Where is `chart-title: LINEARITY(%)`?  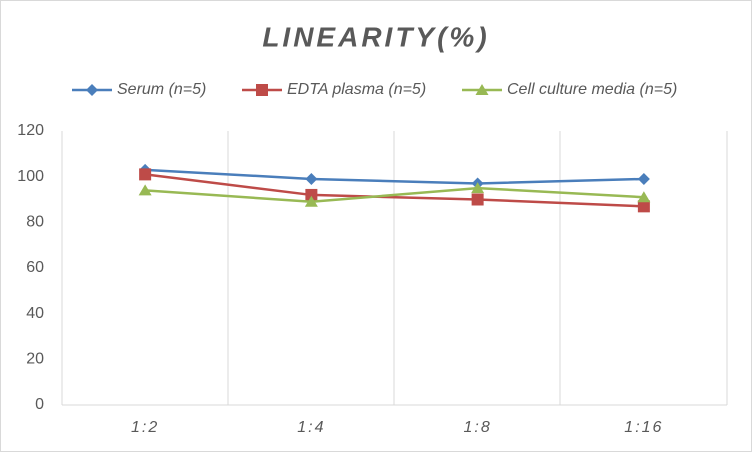 chart-title: LINEARITY(%) is located at coordinates (375, 36).